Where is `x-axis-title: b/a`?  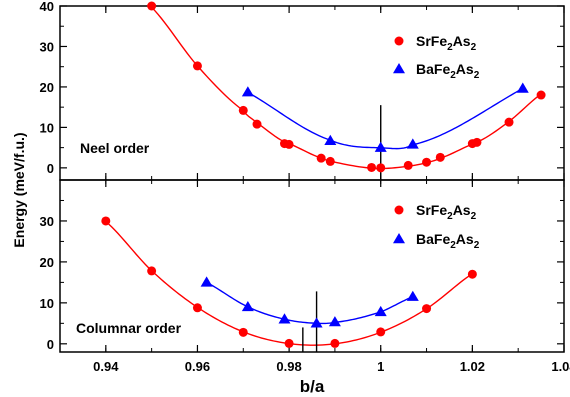
x-axis-title: b/a is located at coordinates (312, 386).